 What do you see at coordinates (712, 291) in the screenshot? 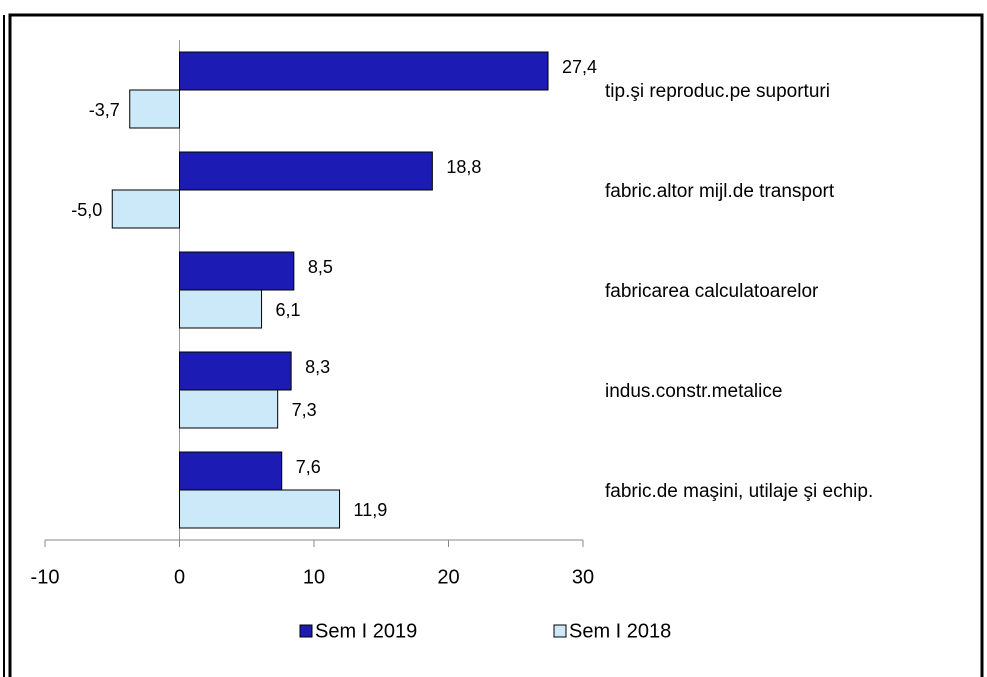
I see `category-label: fabricarea calculatoarelor` at bounding box center [712, 291].